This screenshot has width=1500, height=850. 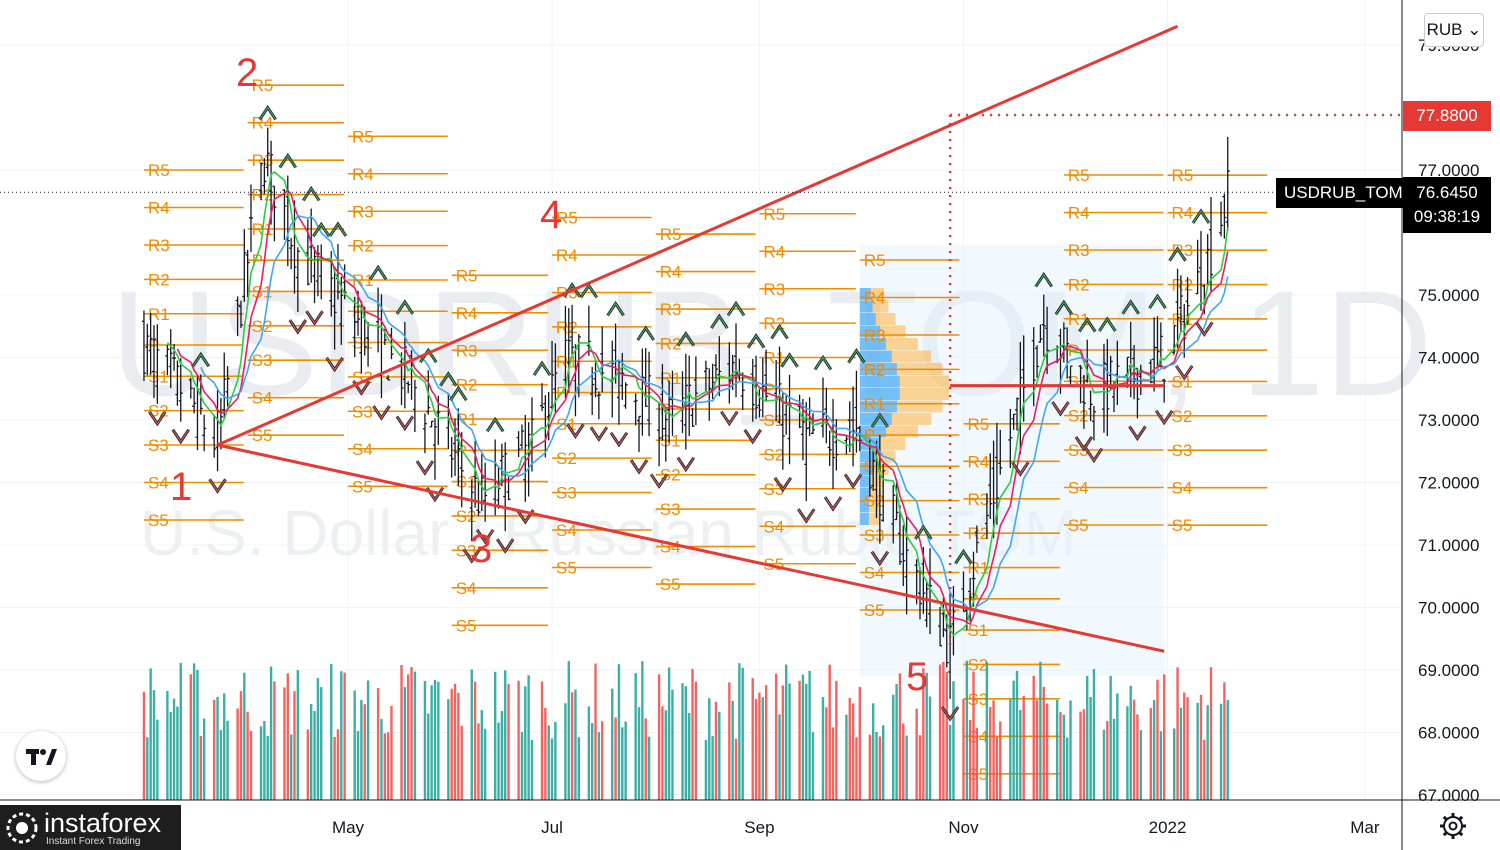 I want to click on gear-icon, so click(x=1453, y=826).